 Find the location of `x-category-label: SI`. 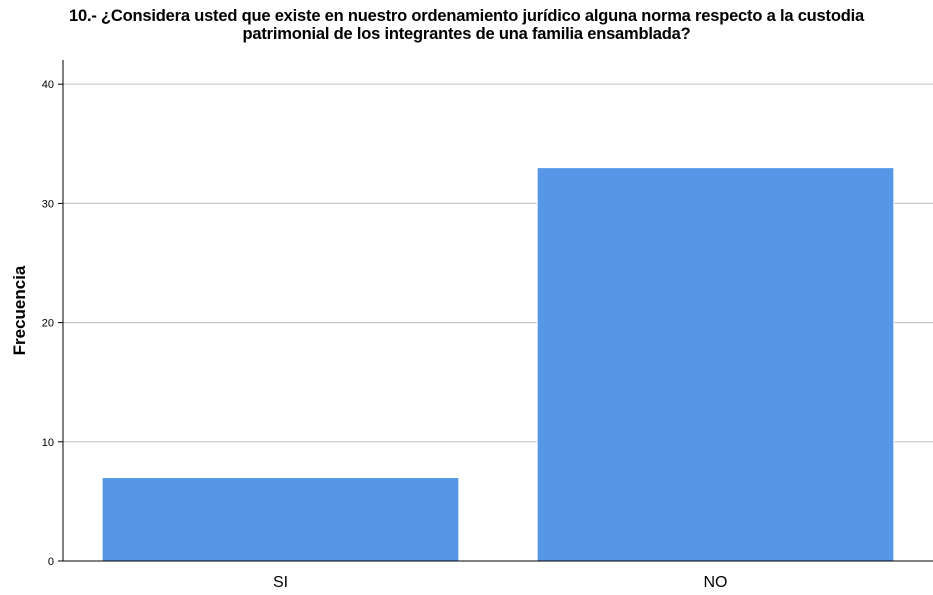

x-category-label: SI is located at coordinates (280, 582).